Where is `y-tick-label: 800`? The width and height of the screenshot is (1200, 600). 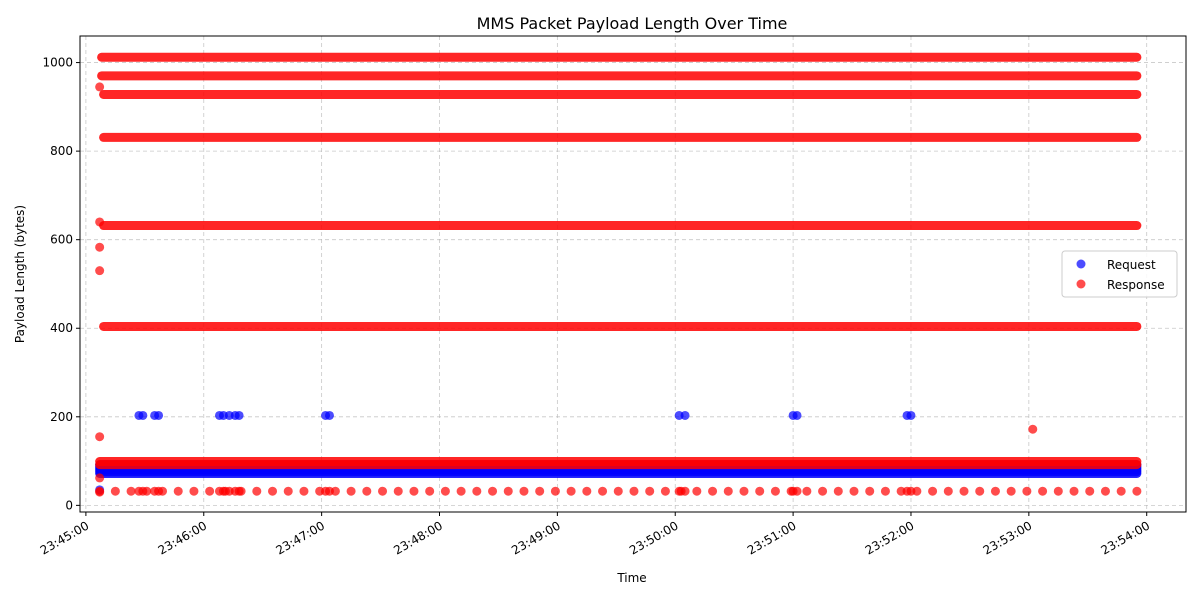 y-tick-label: 800 is located at coordinates (61, 151).